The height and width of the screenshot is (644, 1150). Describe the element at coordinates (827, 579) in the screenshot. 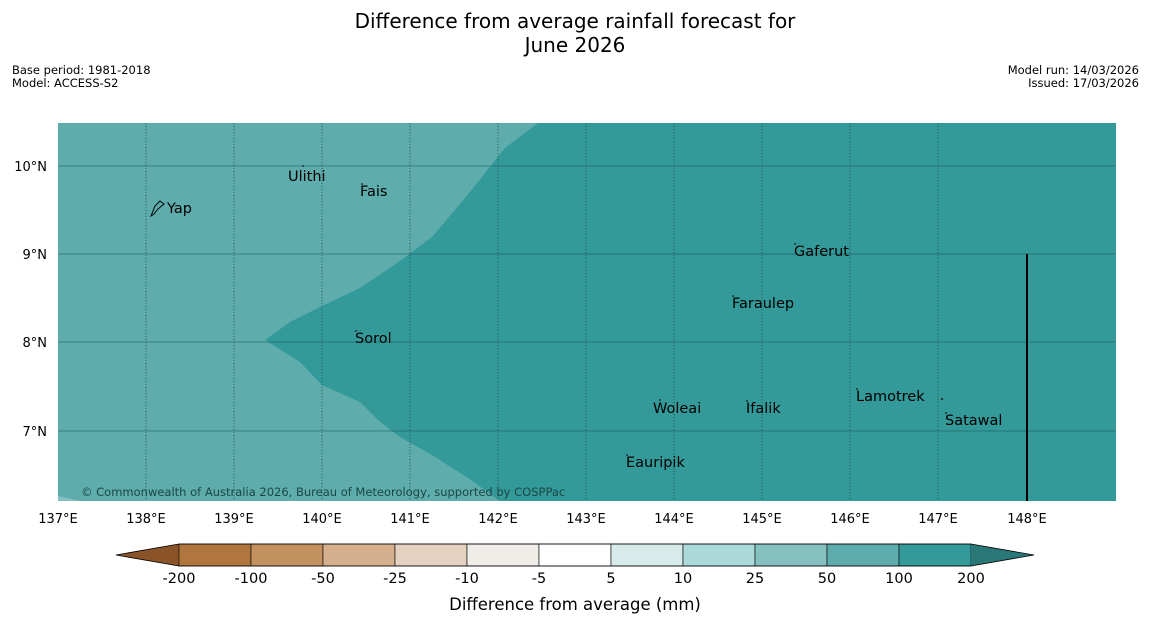

I see `colorbar-tick: 50` at that location.